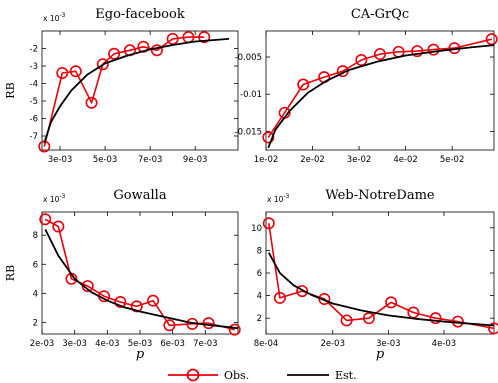  I want to click on panel-title: Gowalla, so click(139, 195).